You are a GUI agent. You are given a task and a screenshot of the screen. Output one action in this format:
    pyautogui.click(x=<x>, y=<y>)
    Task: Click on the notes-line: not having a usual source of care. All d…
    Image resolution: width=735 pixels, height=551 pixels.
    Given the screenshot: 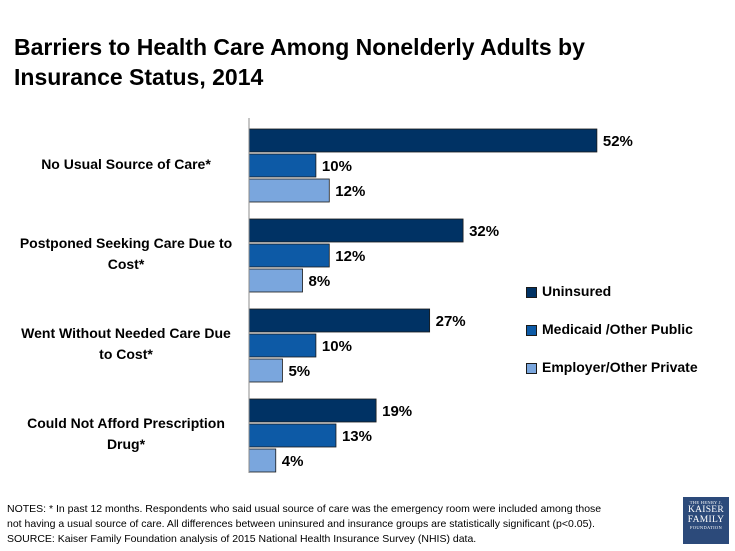 What is the action you would take?
    pyautogui.click(x=301, y=524)
    